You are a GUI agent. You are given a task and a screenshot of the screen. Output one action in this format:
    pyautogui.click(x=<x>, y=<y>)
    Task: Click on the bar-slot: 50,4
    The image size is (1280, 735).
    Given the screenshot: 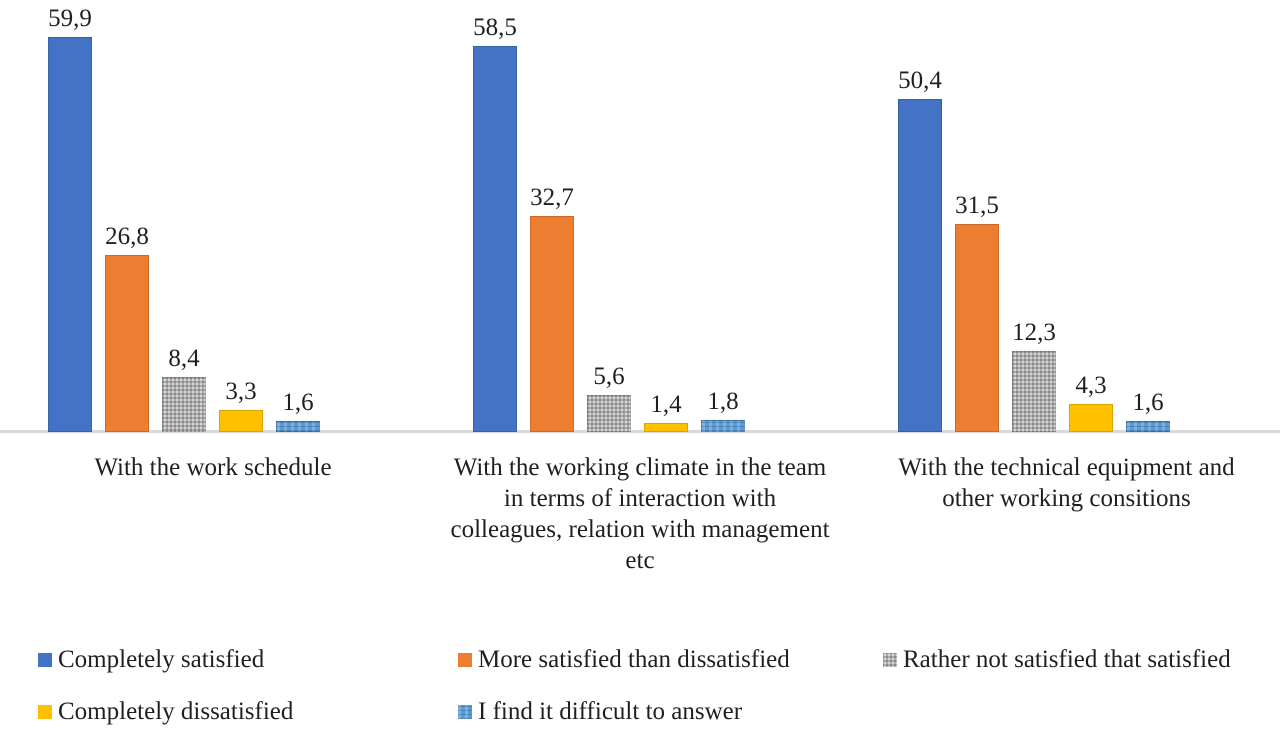 What is the action you would take?
    pyautogui.click(x=920, y=249)
    